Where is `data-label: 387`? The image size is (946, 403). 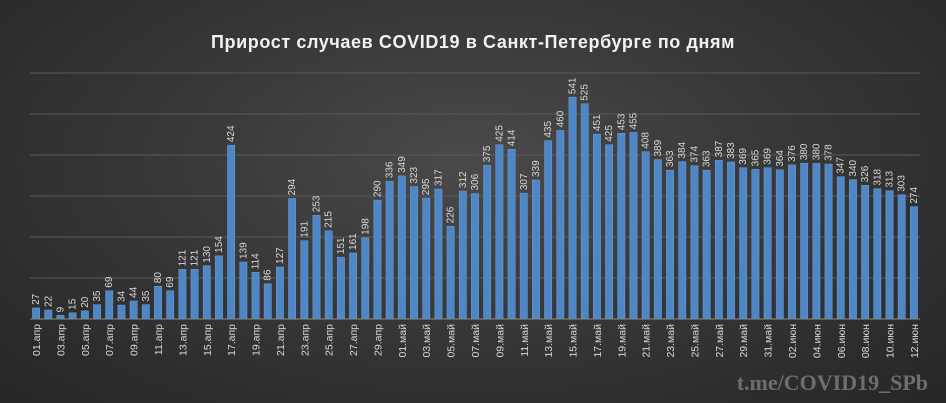
data-label: 387 is located at coordinates (719, 148).